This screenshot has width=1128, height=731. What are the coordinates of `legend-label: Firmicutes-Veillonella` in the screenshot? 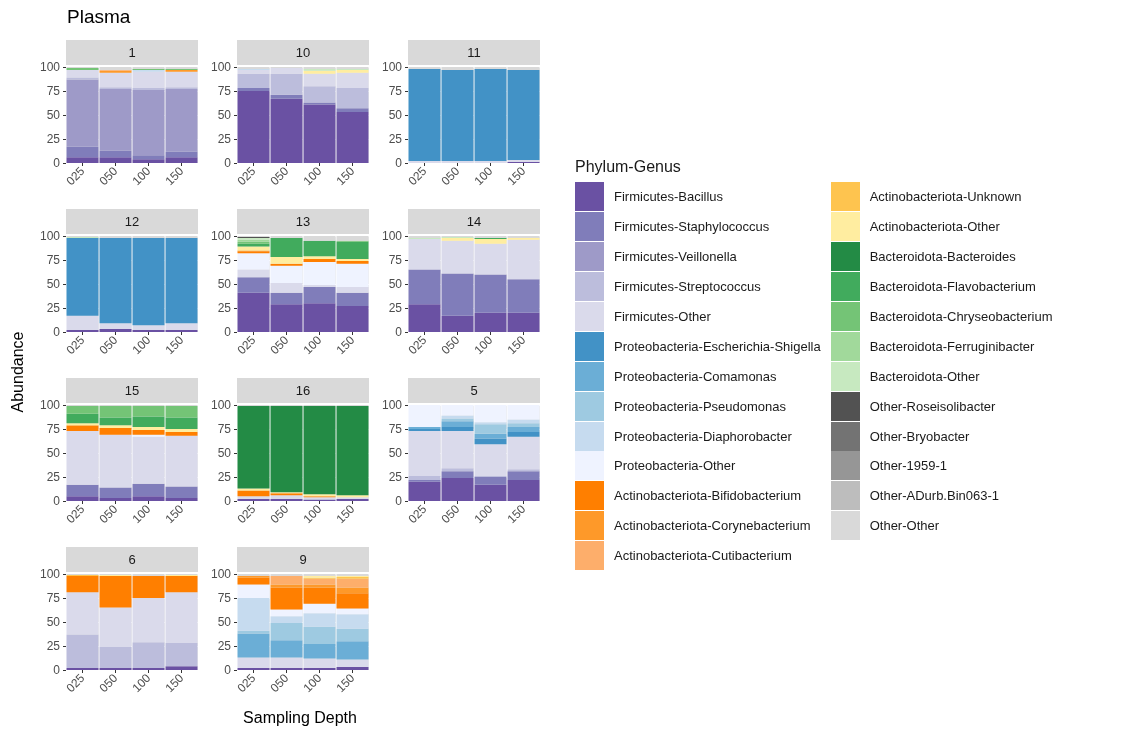 It's located at (675, 257).